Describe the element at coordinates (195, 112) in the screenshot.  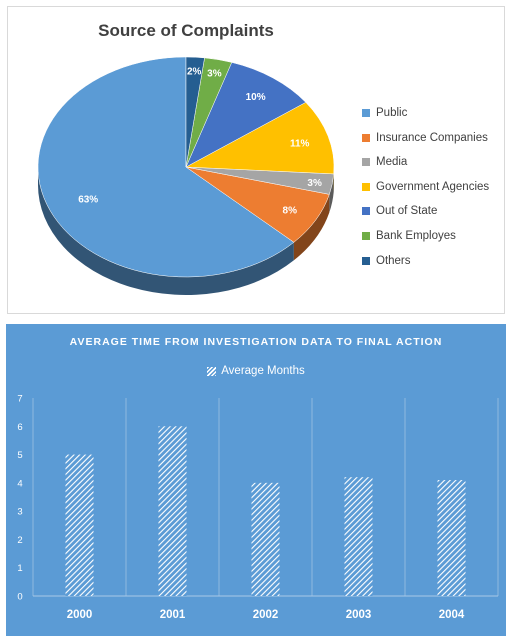
I see `pie-slice-others` at that location.